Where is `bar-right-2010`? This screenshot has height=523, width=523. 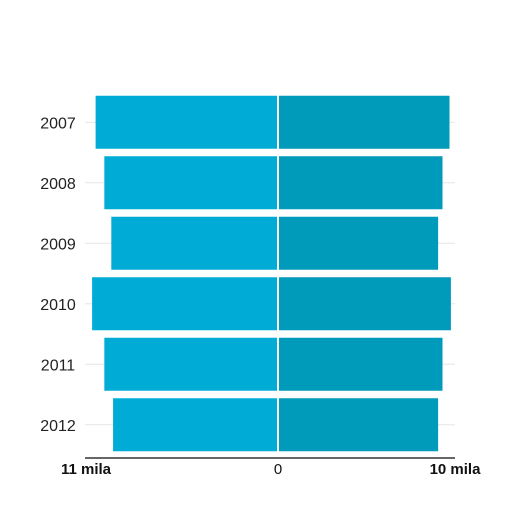 bar-right-2010 is located at coordinates (364, 304).